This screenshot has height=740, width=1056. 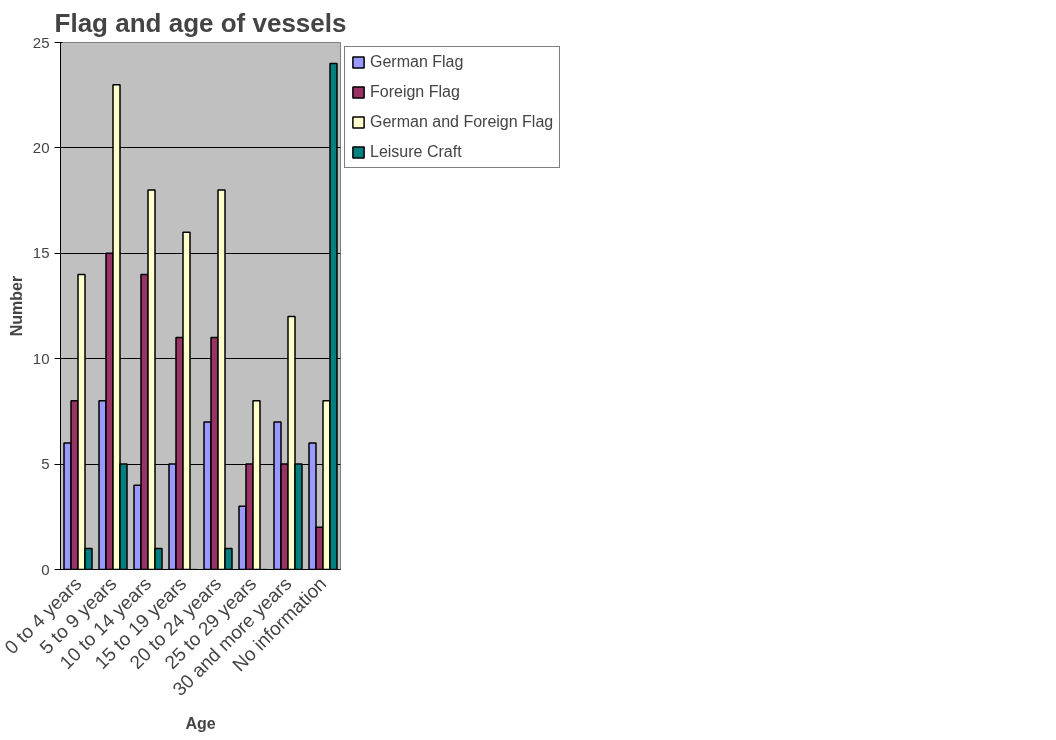 I want to click on legend-label: Foreign Flag, so click(x=415, y=92).